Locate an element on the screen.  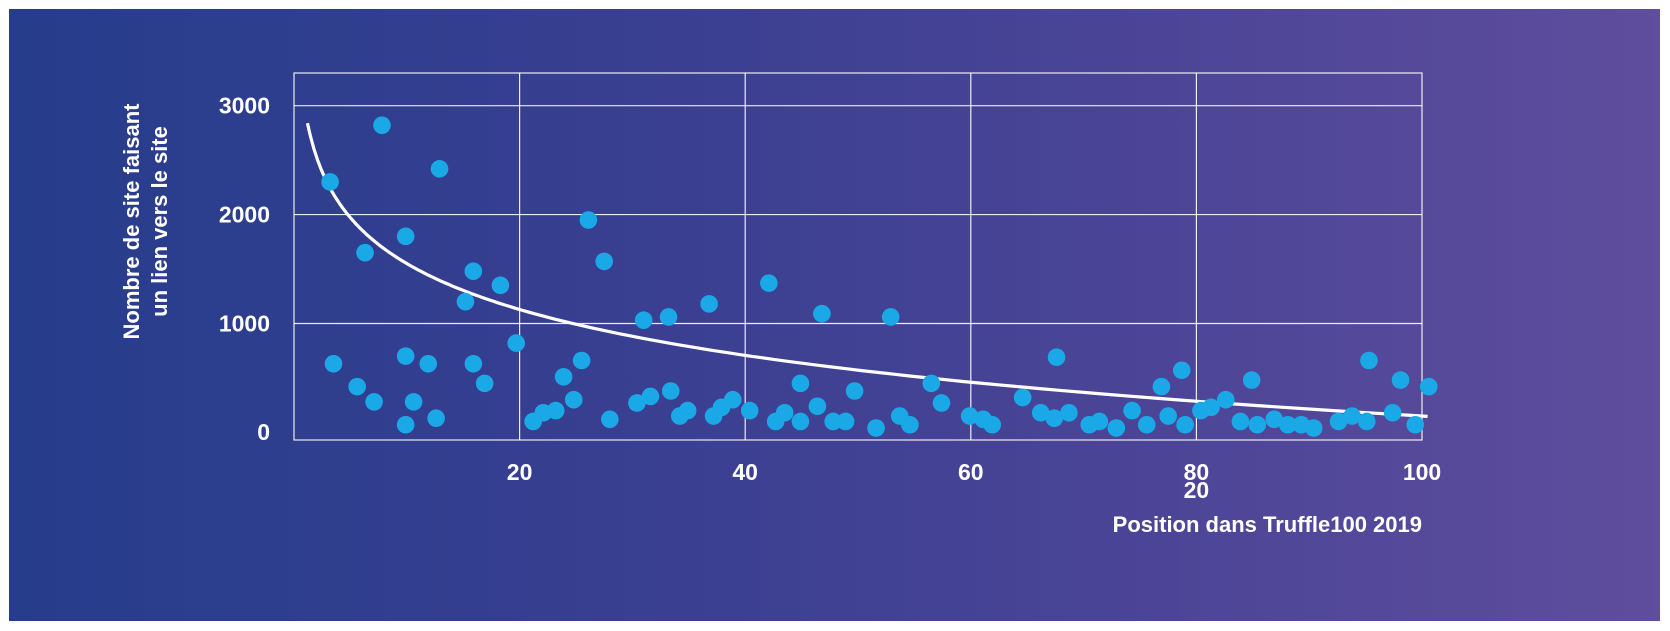
x-tick-label-2: 60 is located at coordinates (971, 472).